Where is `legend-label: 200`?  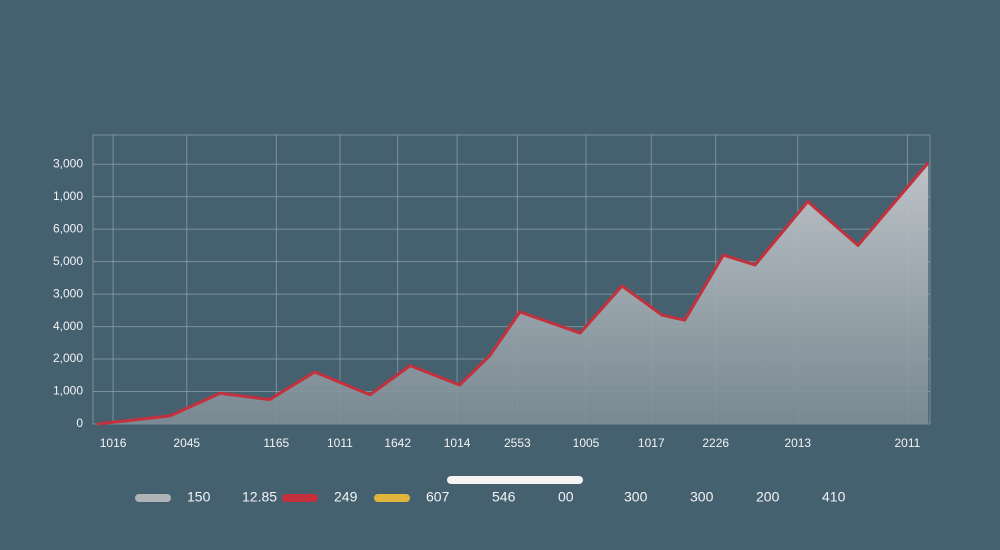
legend-label: 200 is located at coordinates (768, 497).